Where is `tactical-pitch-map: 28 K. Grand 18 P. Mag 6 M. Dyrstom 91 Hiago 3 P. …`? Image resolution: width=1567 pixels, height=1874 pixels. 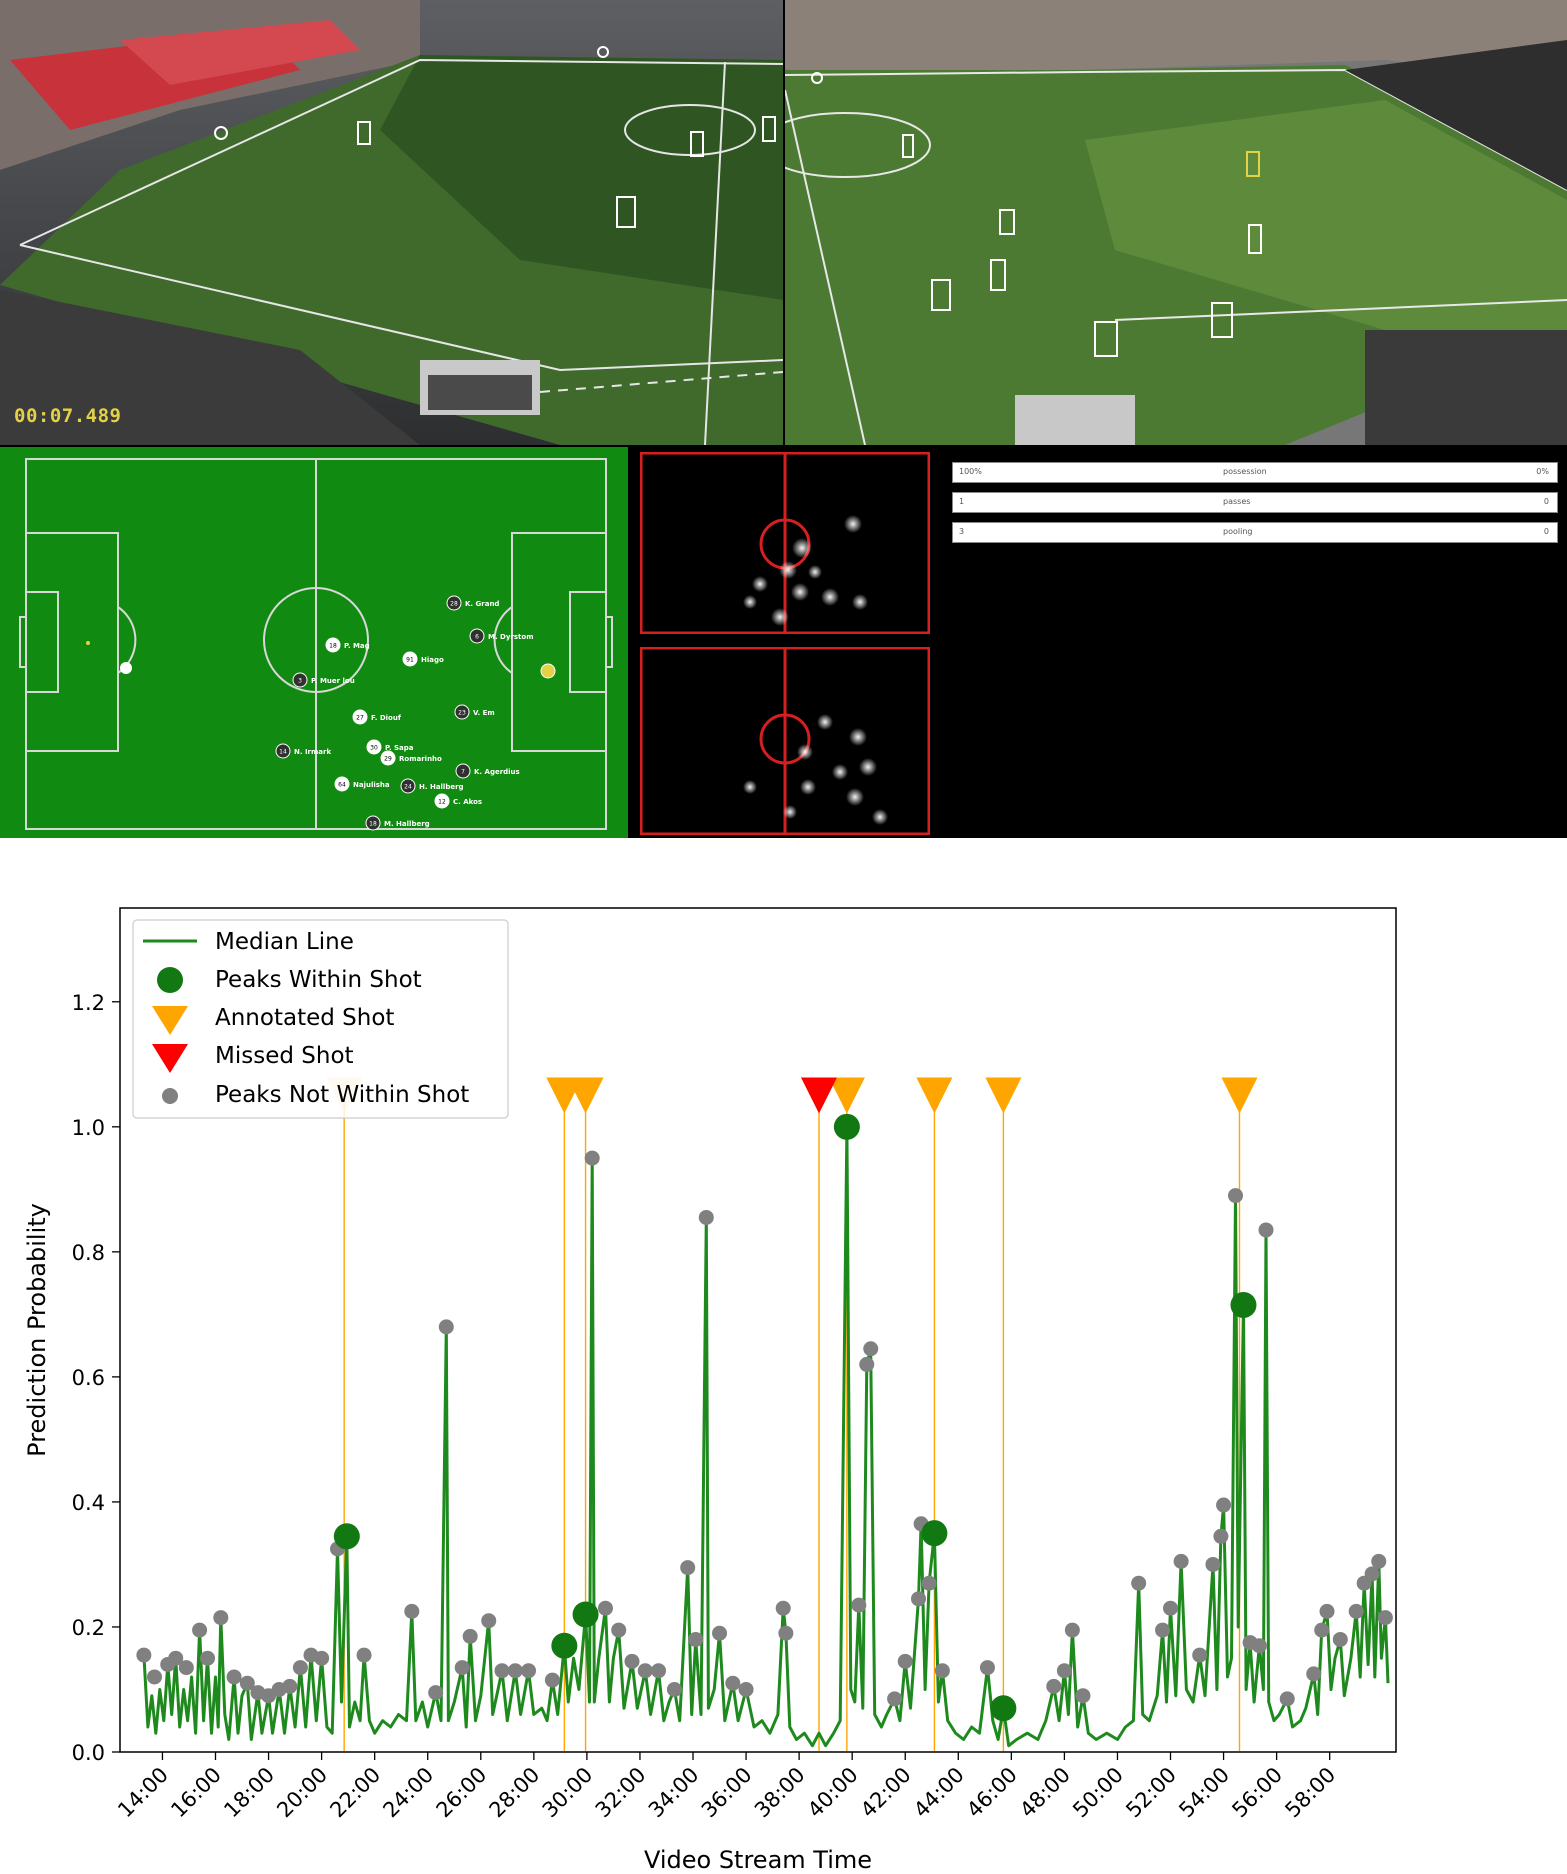
tactical-pitch-map: 28 K. Grand 18 P. Mag 6 M. Dyrstom 91 Hiago 3 P. … is located at coordinates (314, 642).